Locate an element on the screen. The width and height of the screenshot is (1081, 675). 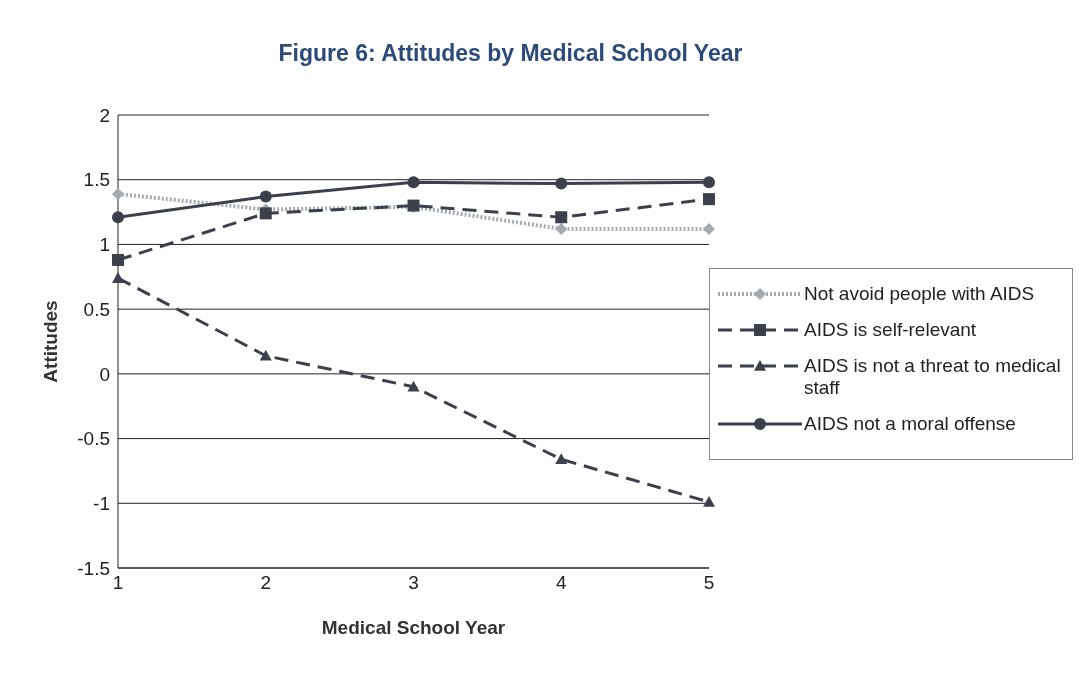
legend-label: AIDS is self-relevant is located at coordinates (890, 330).